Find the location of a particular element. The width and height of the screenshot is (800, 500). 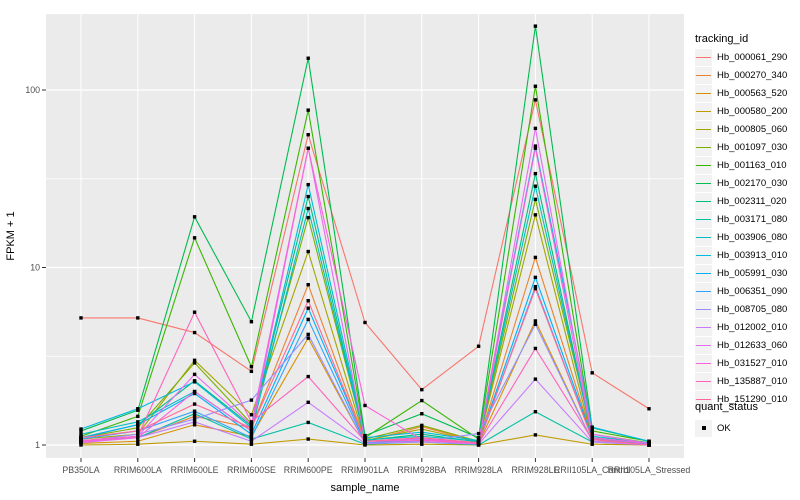

x-tick-label: RRIM600LA is located at coordinates (138, 470).